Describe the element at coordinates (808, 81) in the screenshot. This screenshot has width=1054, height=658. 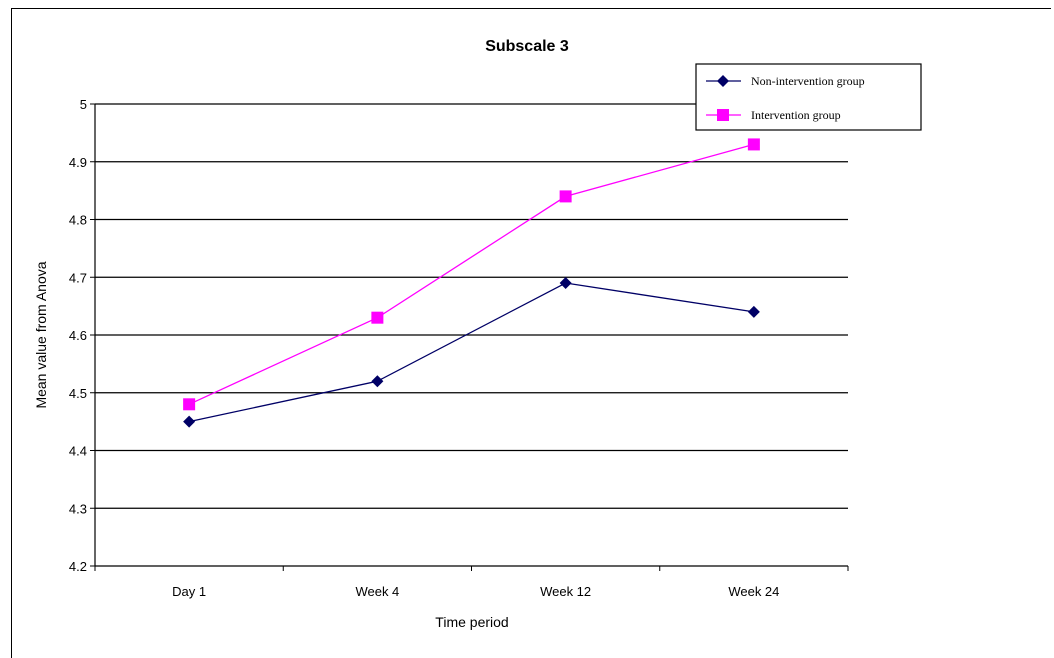
I see `legend-label: Non-intervention group` at that location.